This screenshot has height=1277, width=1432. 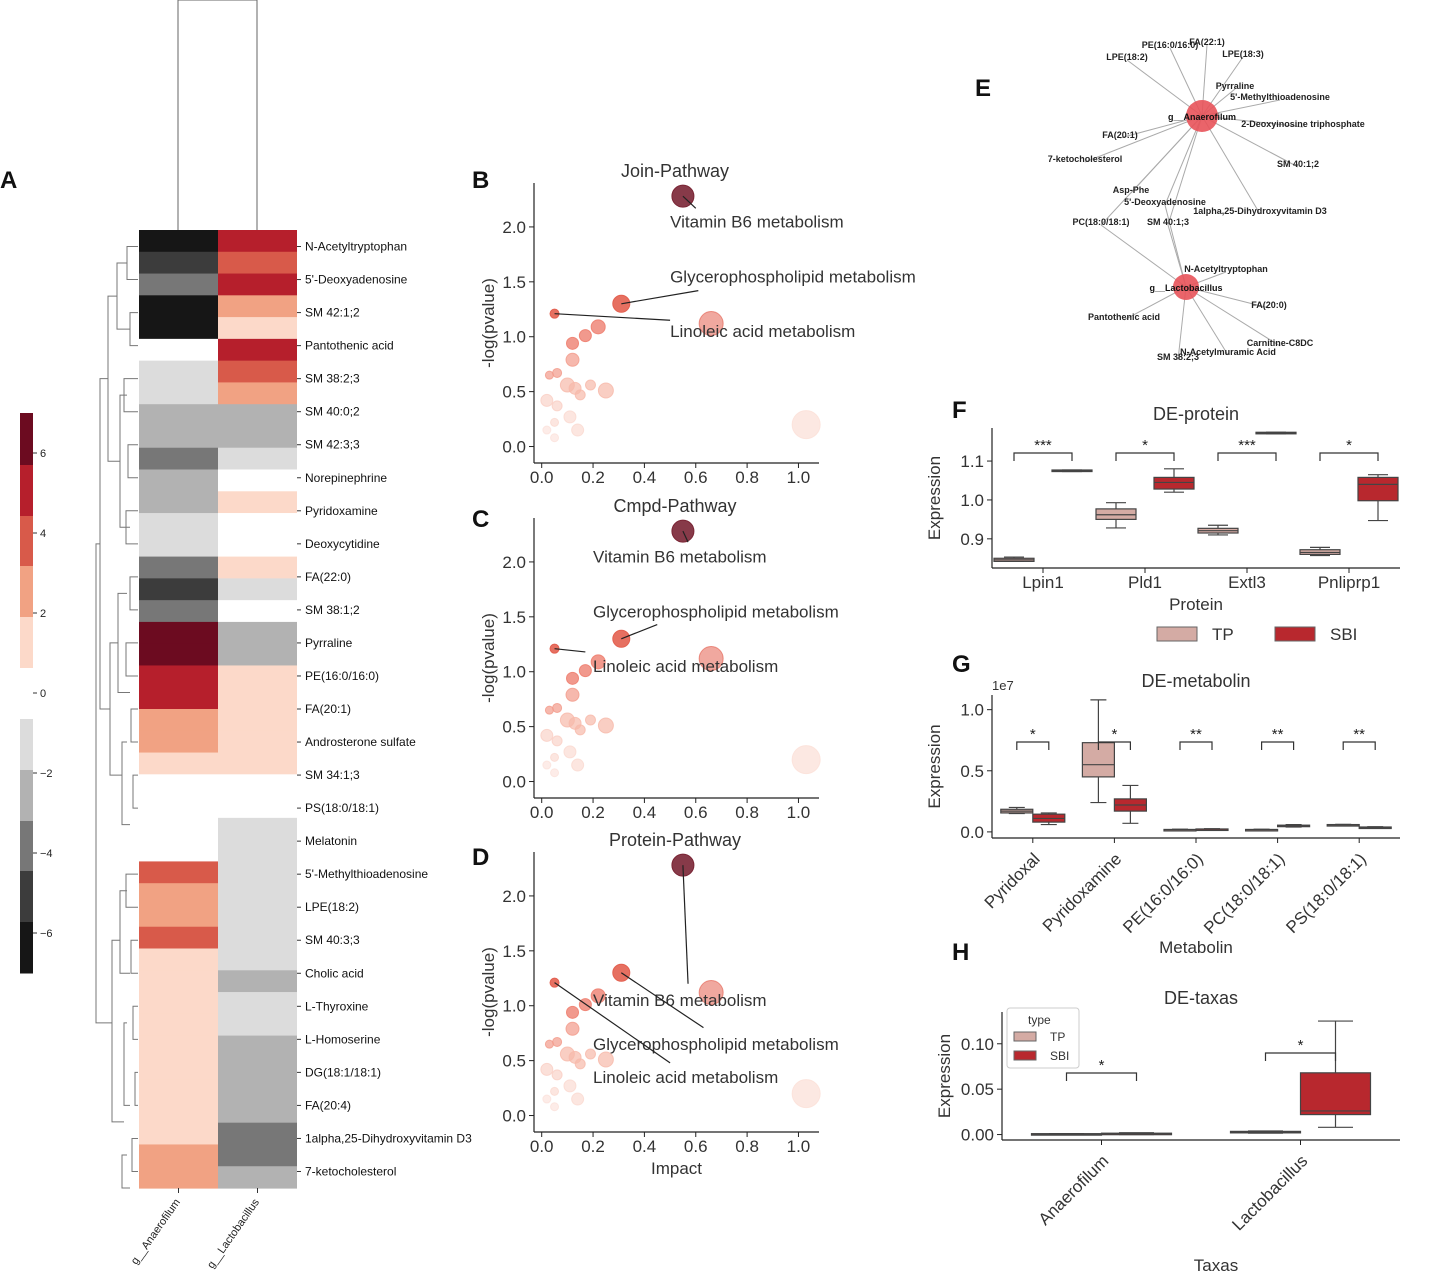 What do you see at coordinates (696, 812) in the screenshot?
I see `x-tick-label: 0.6` at bounding box center [696, 812].